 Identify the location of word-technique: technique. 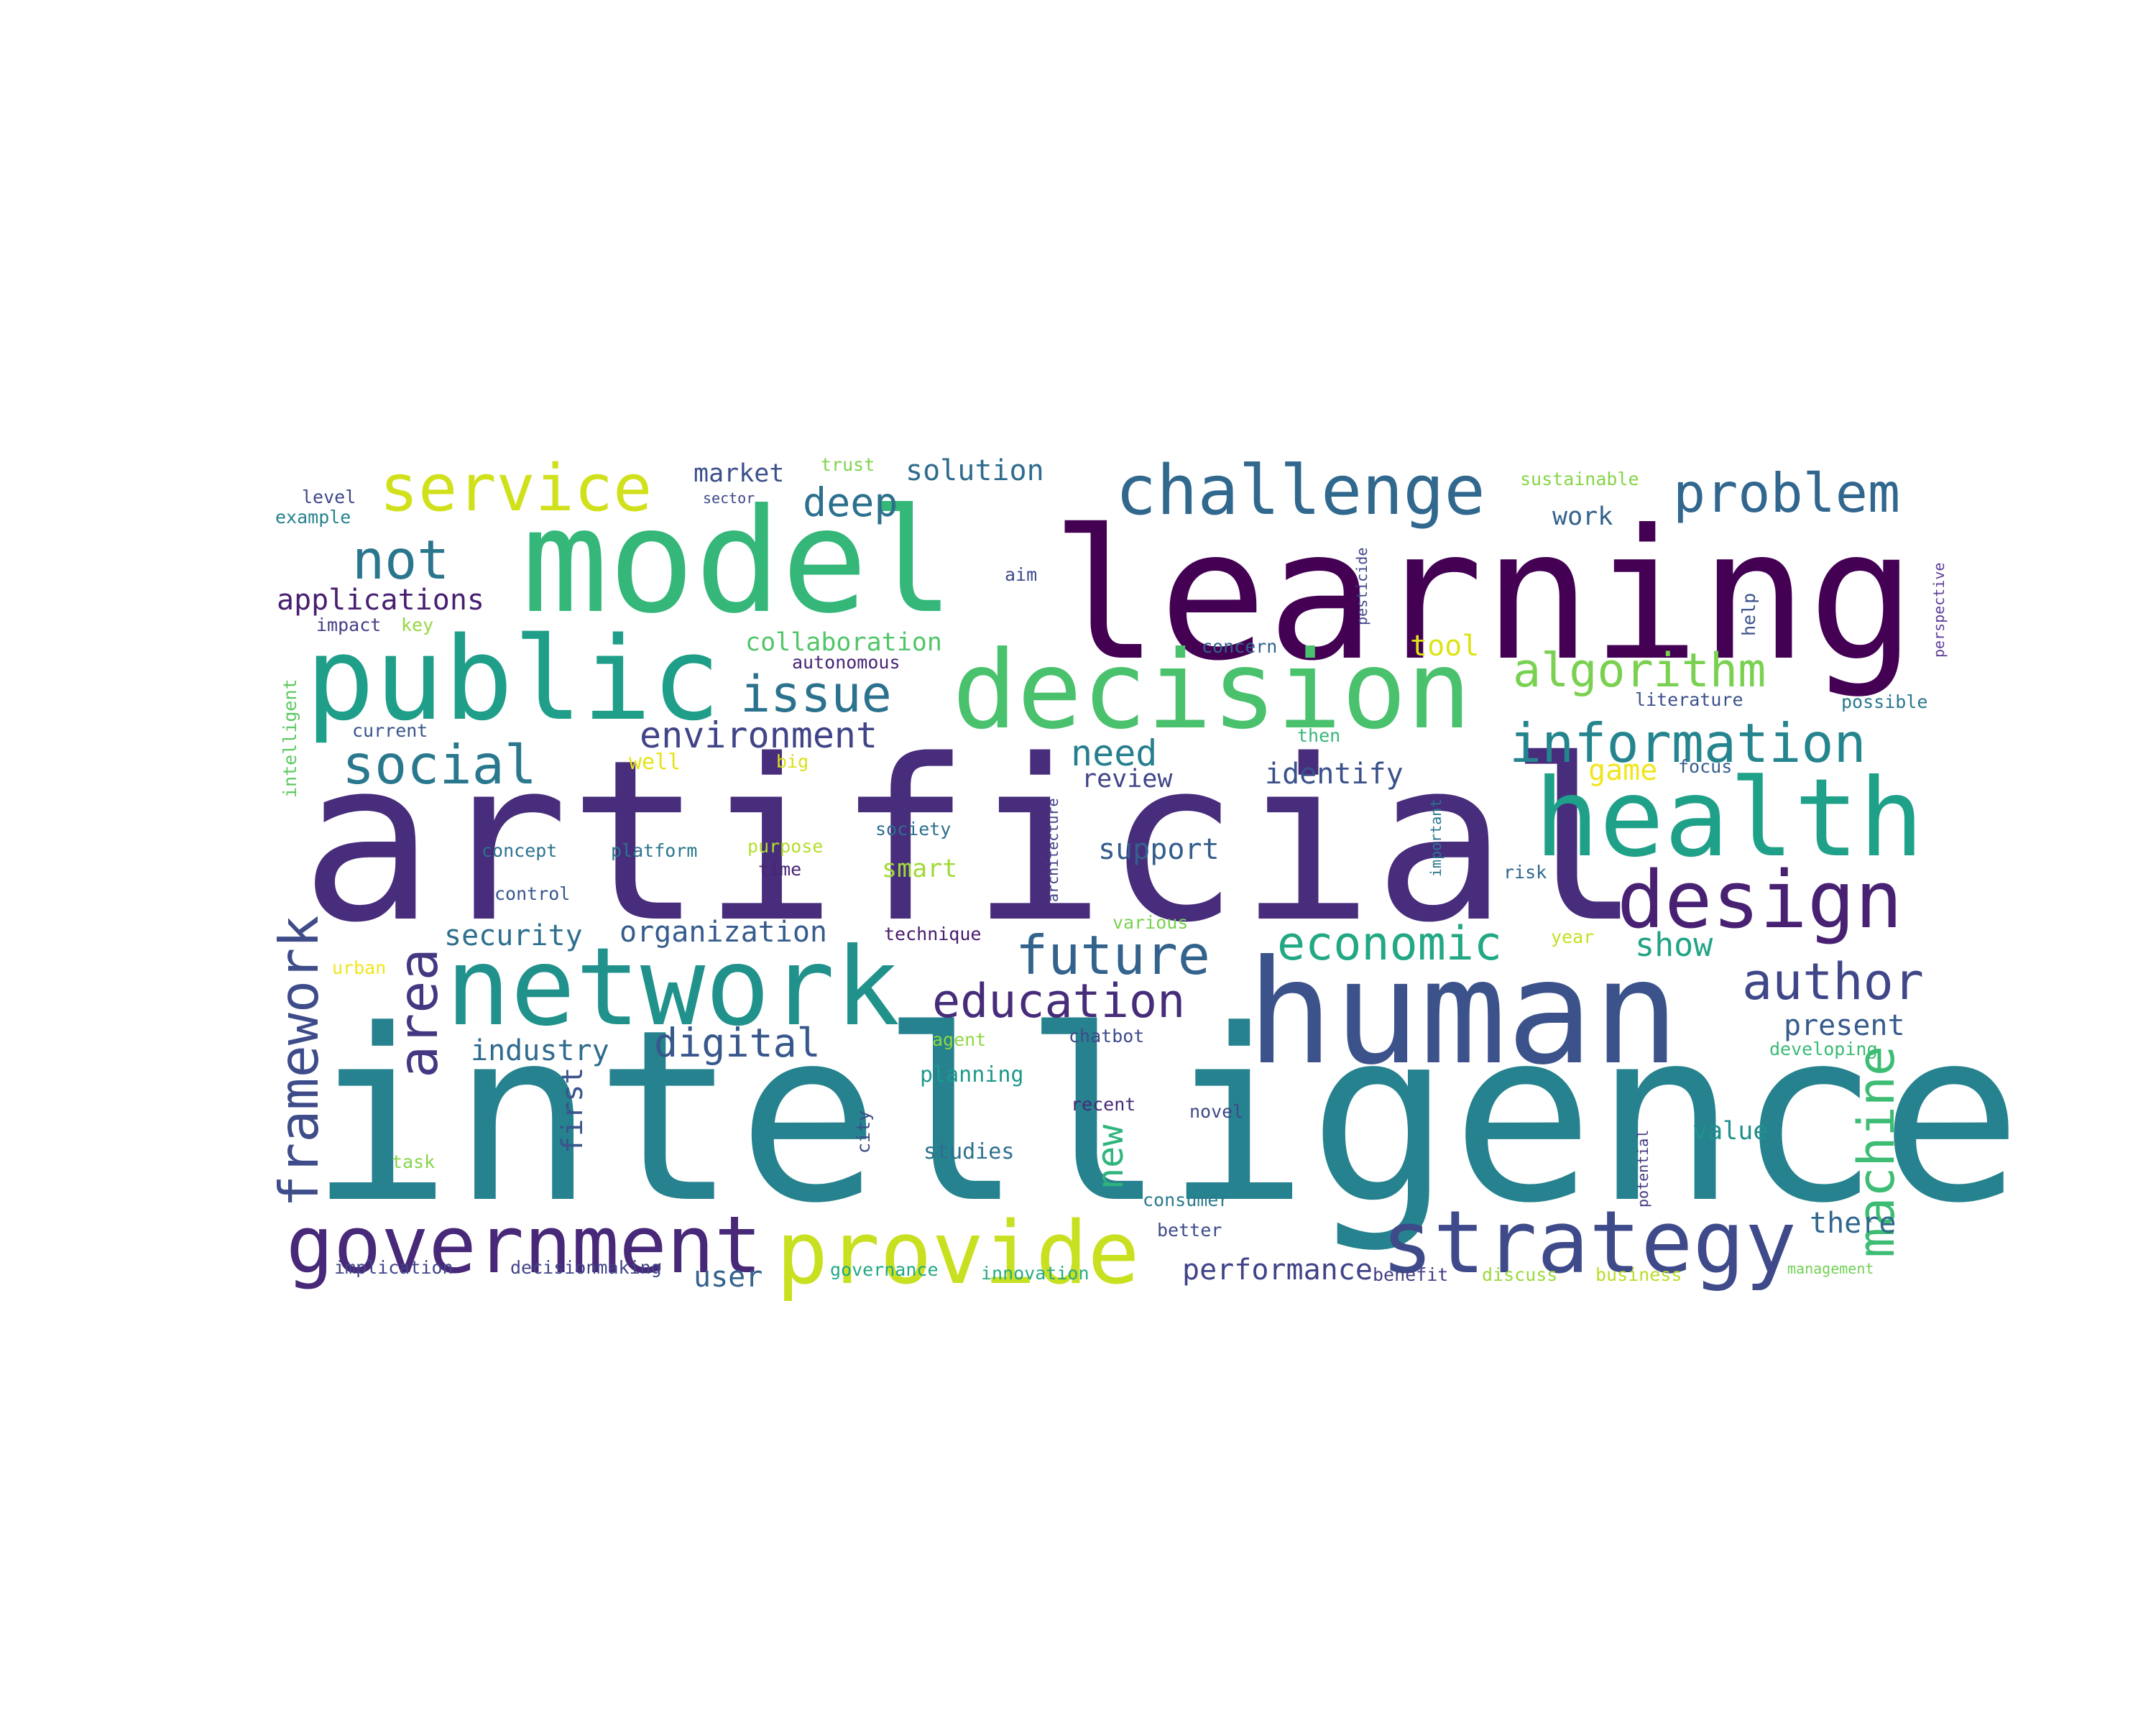
(932, 934).